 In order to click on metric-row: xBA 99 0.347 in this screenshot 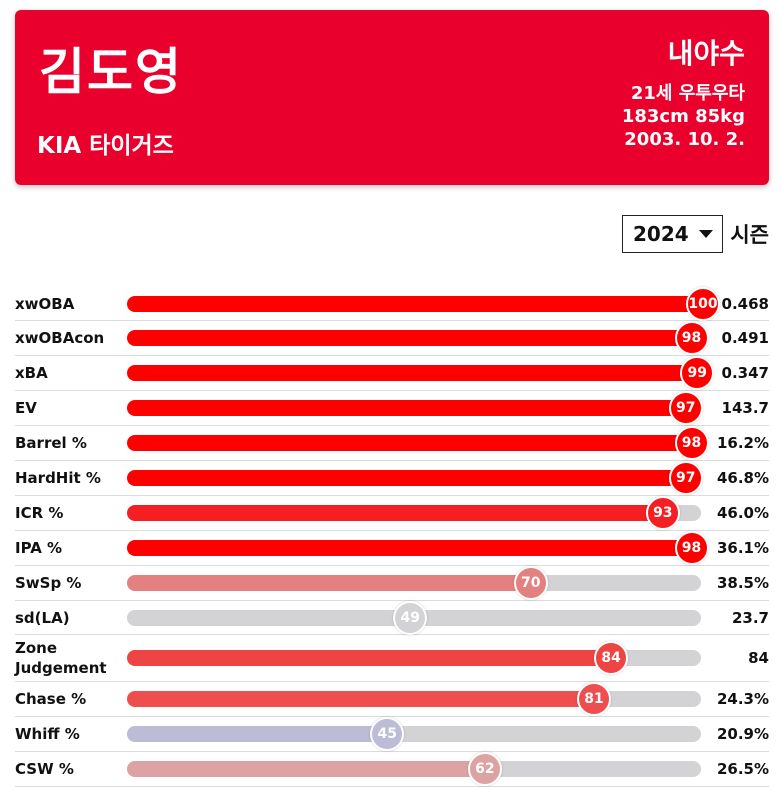, I will do `click(392, 373)`.